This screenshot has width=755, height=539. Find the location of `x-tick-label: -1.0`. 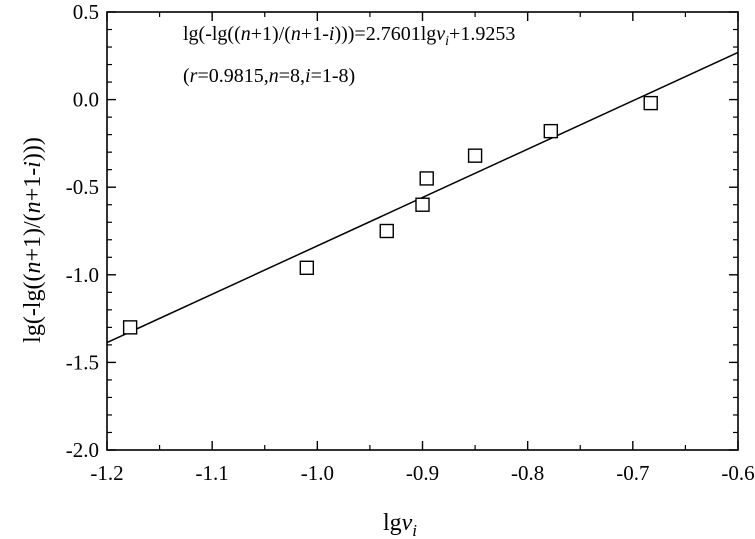

x-tick-label: -1.0 is located at coordinates (317, 473).